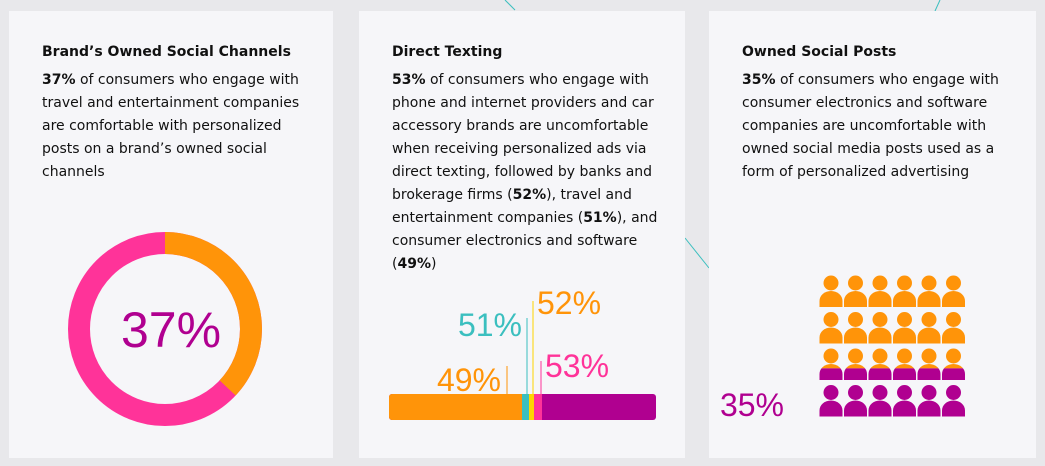 This screenshot has height=466, width=1045. Describe the element at coordinates (538, 407) in the screenshot. I see `bar-pink` at that location.